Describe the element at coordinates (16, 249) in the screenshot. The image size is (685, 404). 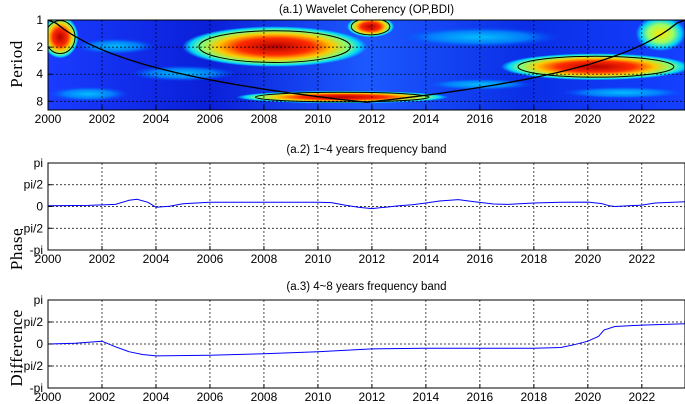
I see `ylabel-phase: Phase` at that location.